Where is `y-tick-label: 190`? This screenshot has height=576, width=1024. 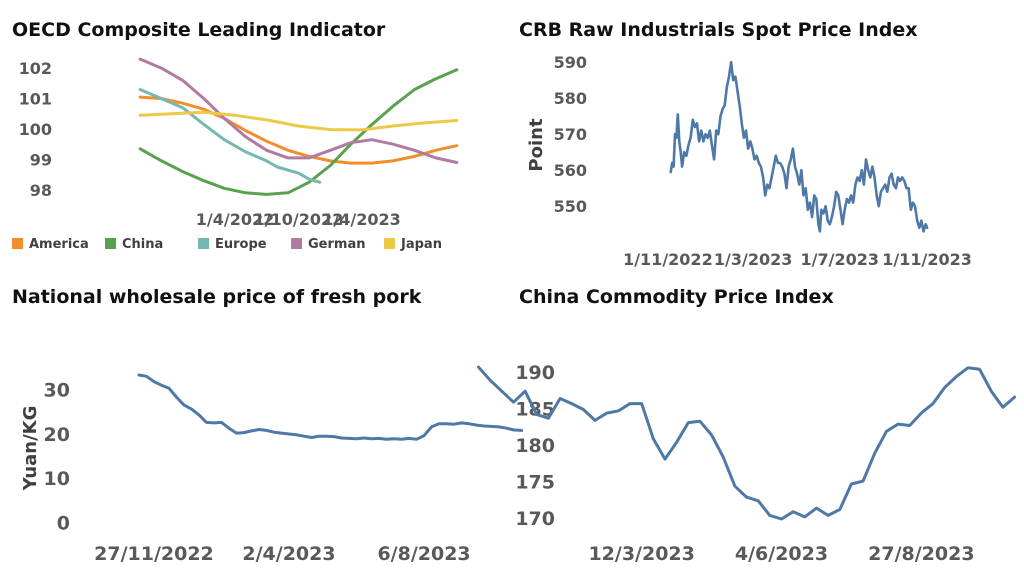 y-tick-label: 190 is located at coordinates (535, 373).